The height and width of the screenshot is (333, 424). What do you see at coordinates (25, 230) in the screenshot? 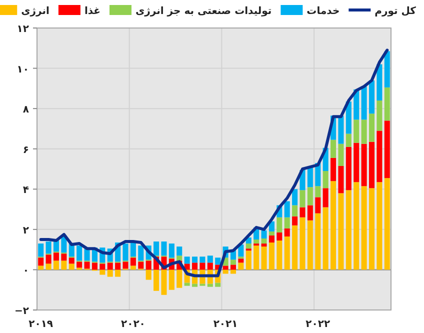
I see `y-tick-label: ۲` at bounding box center [25, 230].